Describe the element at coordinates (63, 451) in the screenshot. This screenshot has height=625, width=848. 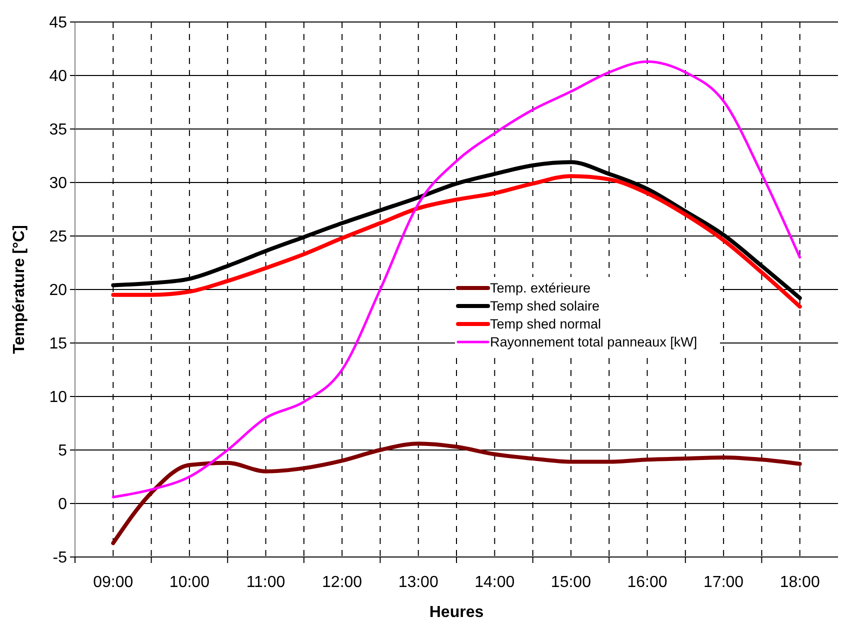
I see `y-tick-label: 5` at that location.